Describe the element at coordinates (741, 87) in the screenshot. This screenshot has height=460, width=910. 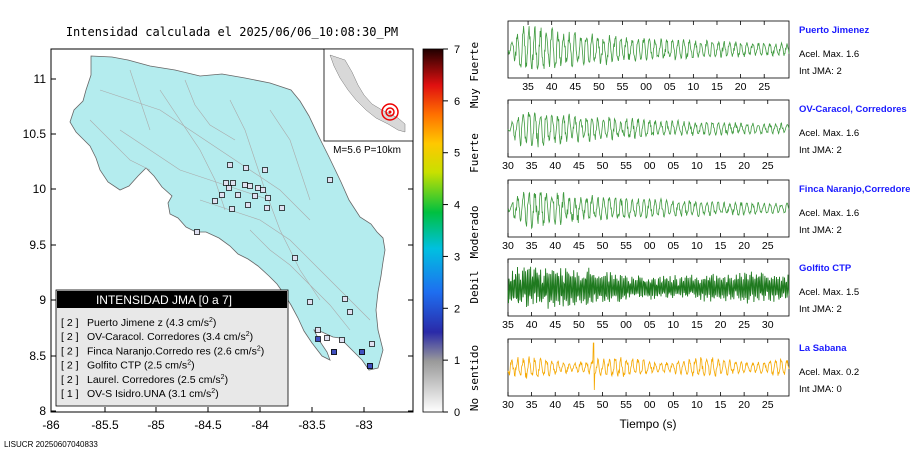
I see `time-tick-label: 20` at that location.